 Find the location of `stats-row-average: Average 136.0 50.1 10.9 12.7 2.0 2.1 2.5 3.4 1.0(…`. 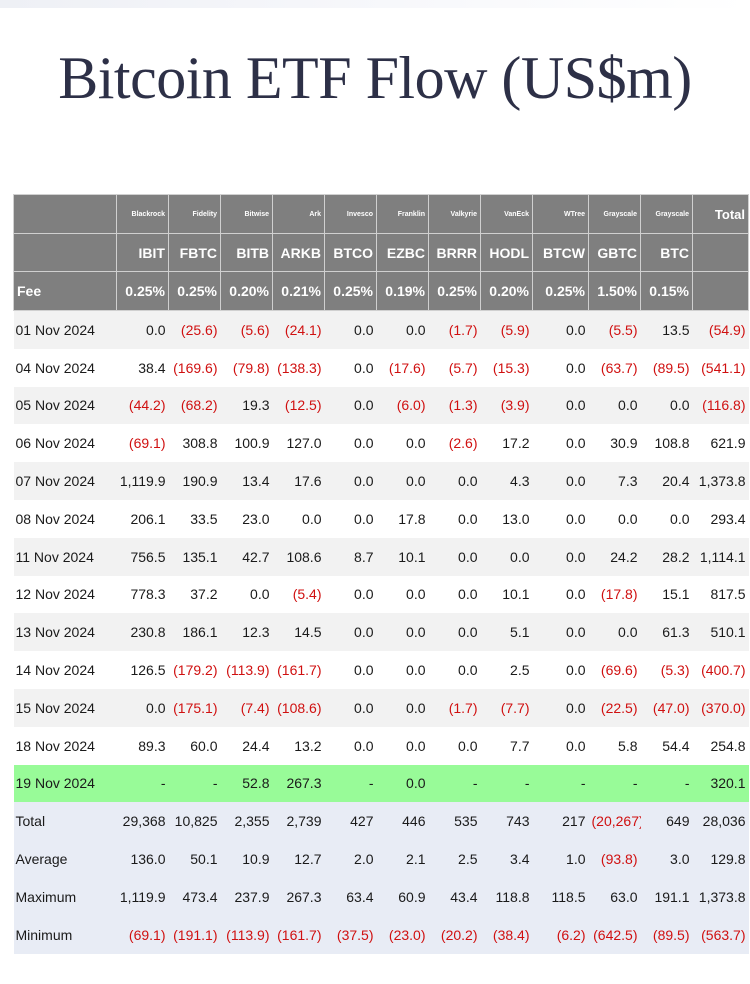

stats-row-average: Average 136.0 50.1 10.9 12.7 2.0 2.1 2.5 3.4 1.0(… is located at coordinates (381, 859).